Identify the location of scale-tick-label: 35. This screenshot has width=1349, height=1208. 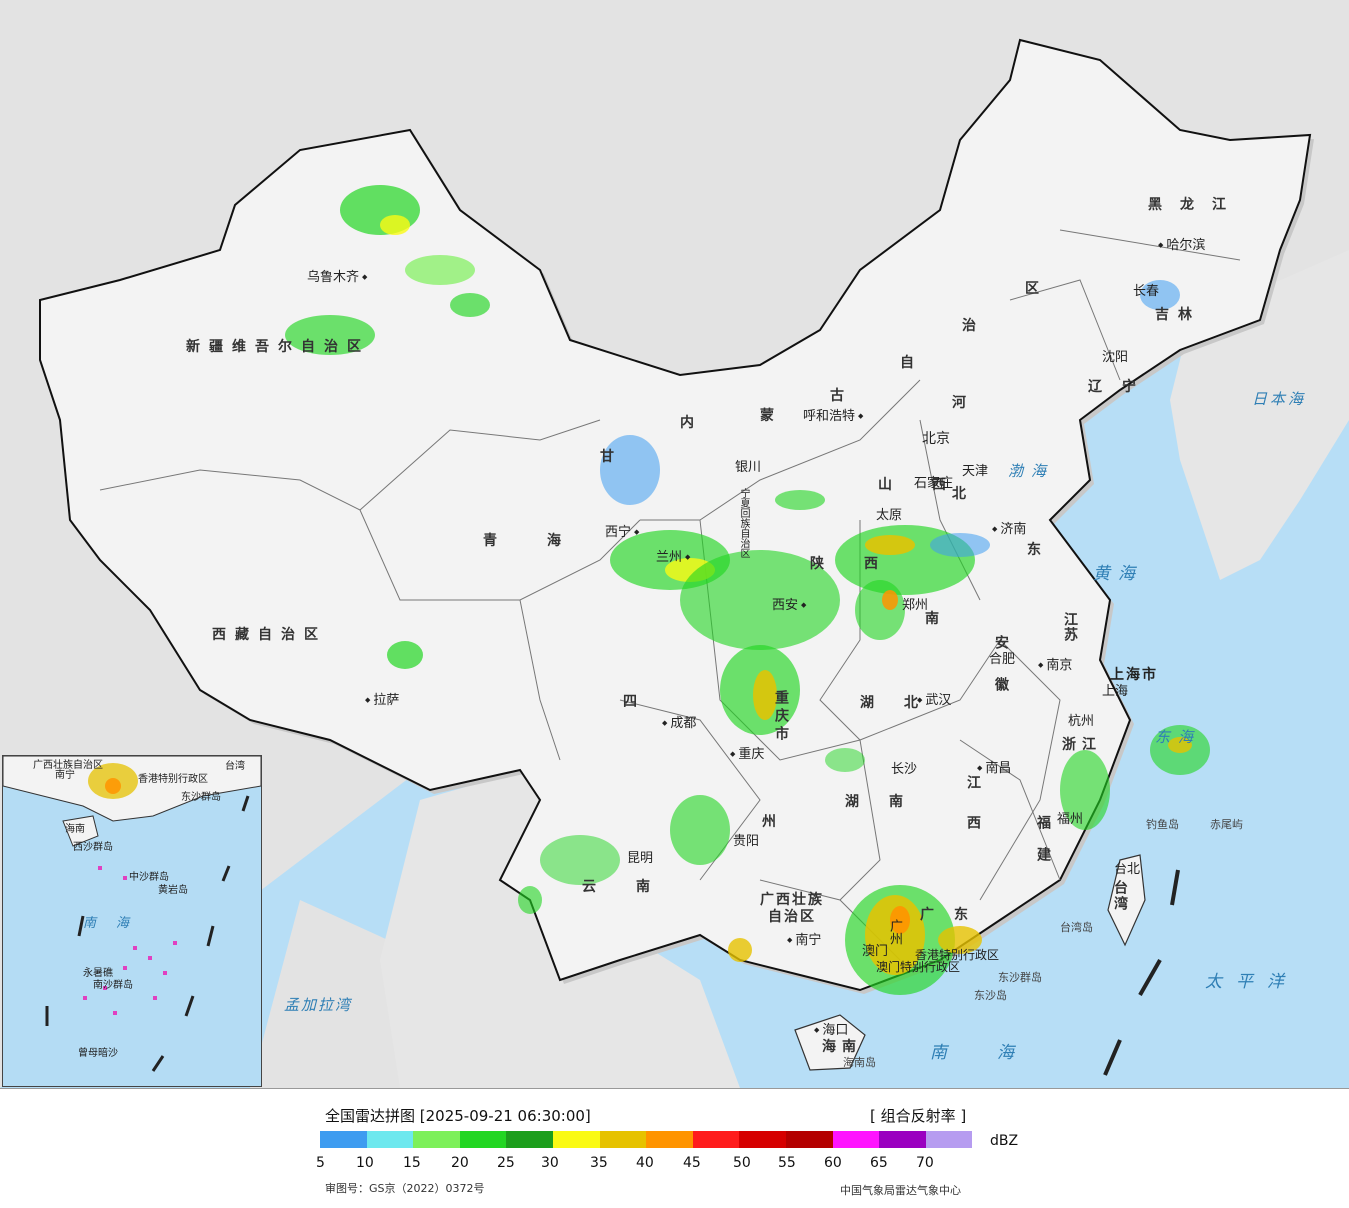
(599, 1163).